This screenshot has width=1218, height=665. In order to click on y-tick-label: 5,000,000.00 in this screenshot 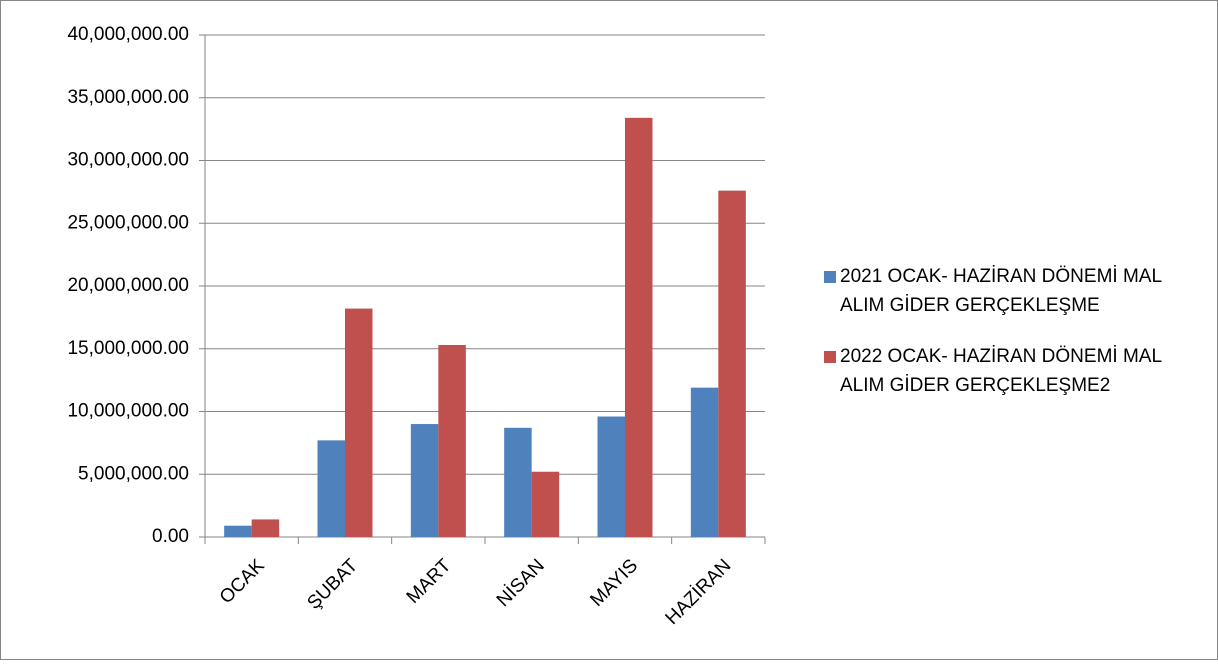, I will do `click(133, 473)`.